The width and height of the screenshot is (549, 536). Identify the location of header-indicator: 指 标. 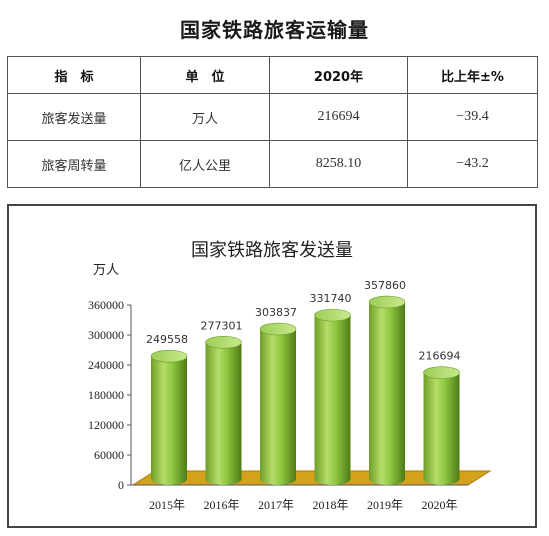
(74, 75).